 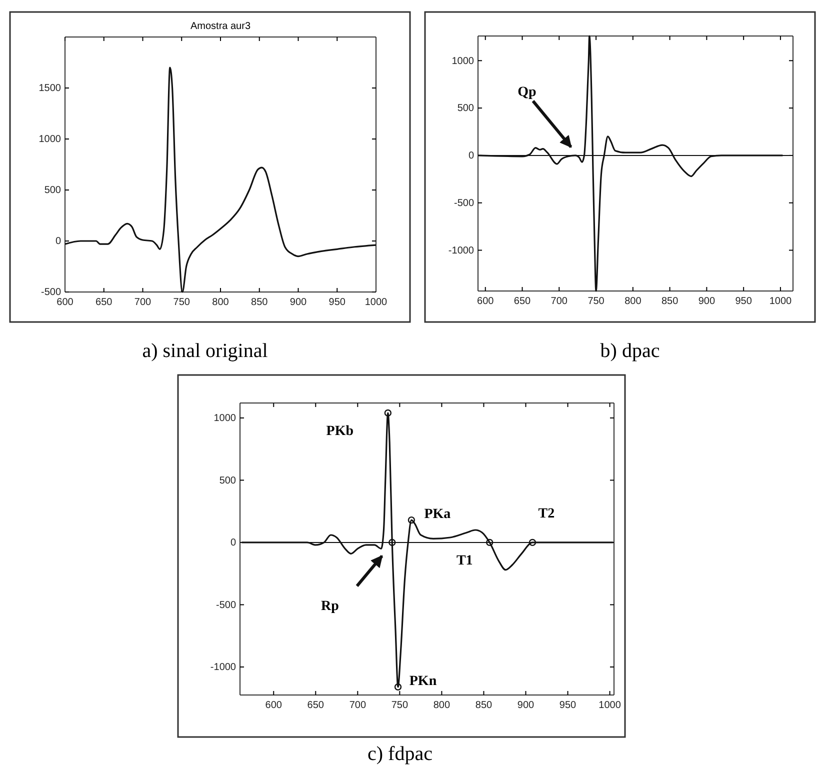 What do you see at coordinates (423, 681) in the screenshot?
I see `annotation: PKn` at bounding box center [423, 681].